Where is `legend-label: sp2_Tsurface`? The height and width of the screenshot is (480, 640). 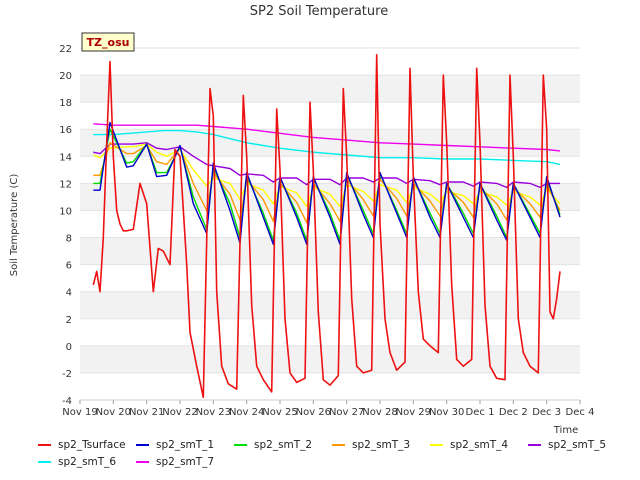
legend-label: sp2_Tsurface is located at coordinates (92, 444).